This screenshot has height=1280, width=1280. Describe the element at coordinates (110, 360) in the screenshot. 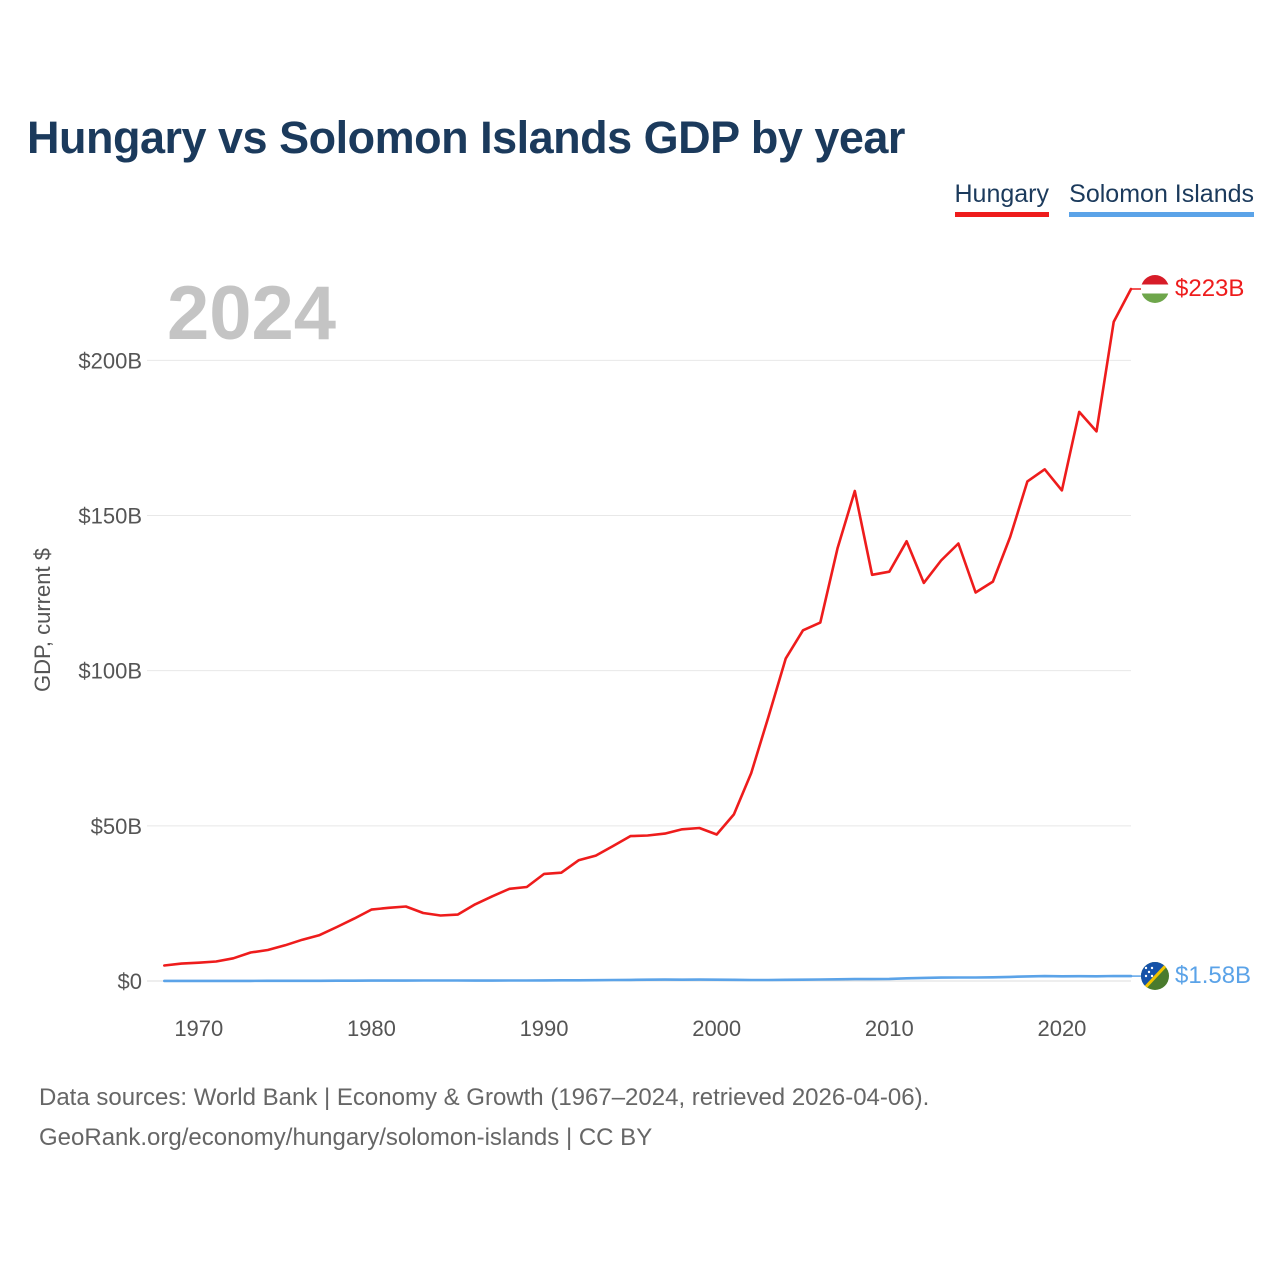

I see `y-tick-label: $200B` at that location.